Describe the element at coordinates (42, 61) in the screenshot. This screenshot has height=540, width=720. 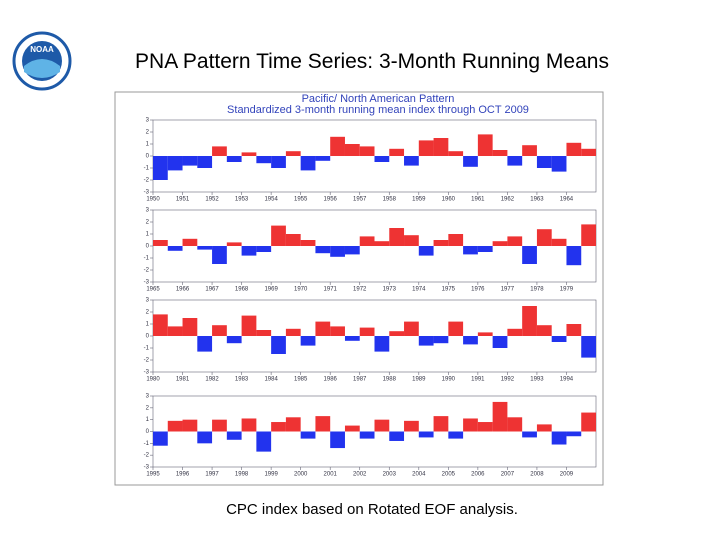
I see `logo: NOAA` at that location.